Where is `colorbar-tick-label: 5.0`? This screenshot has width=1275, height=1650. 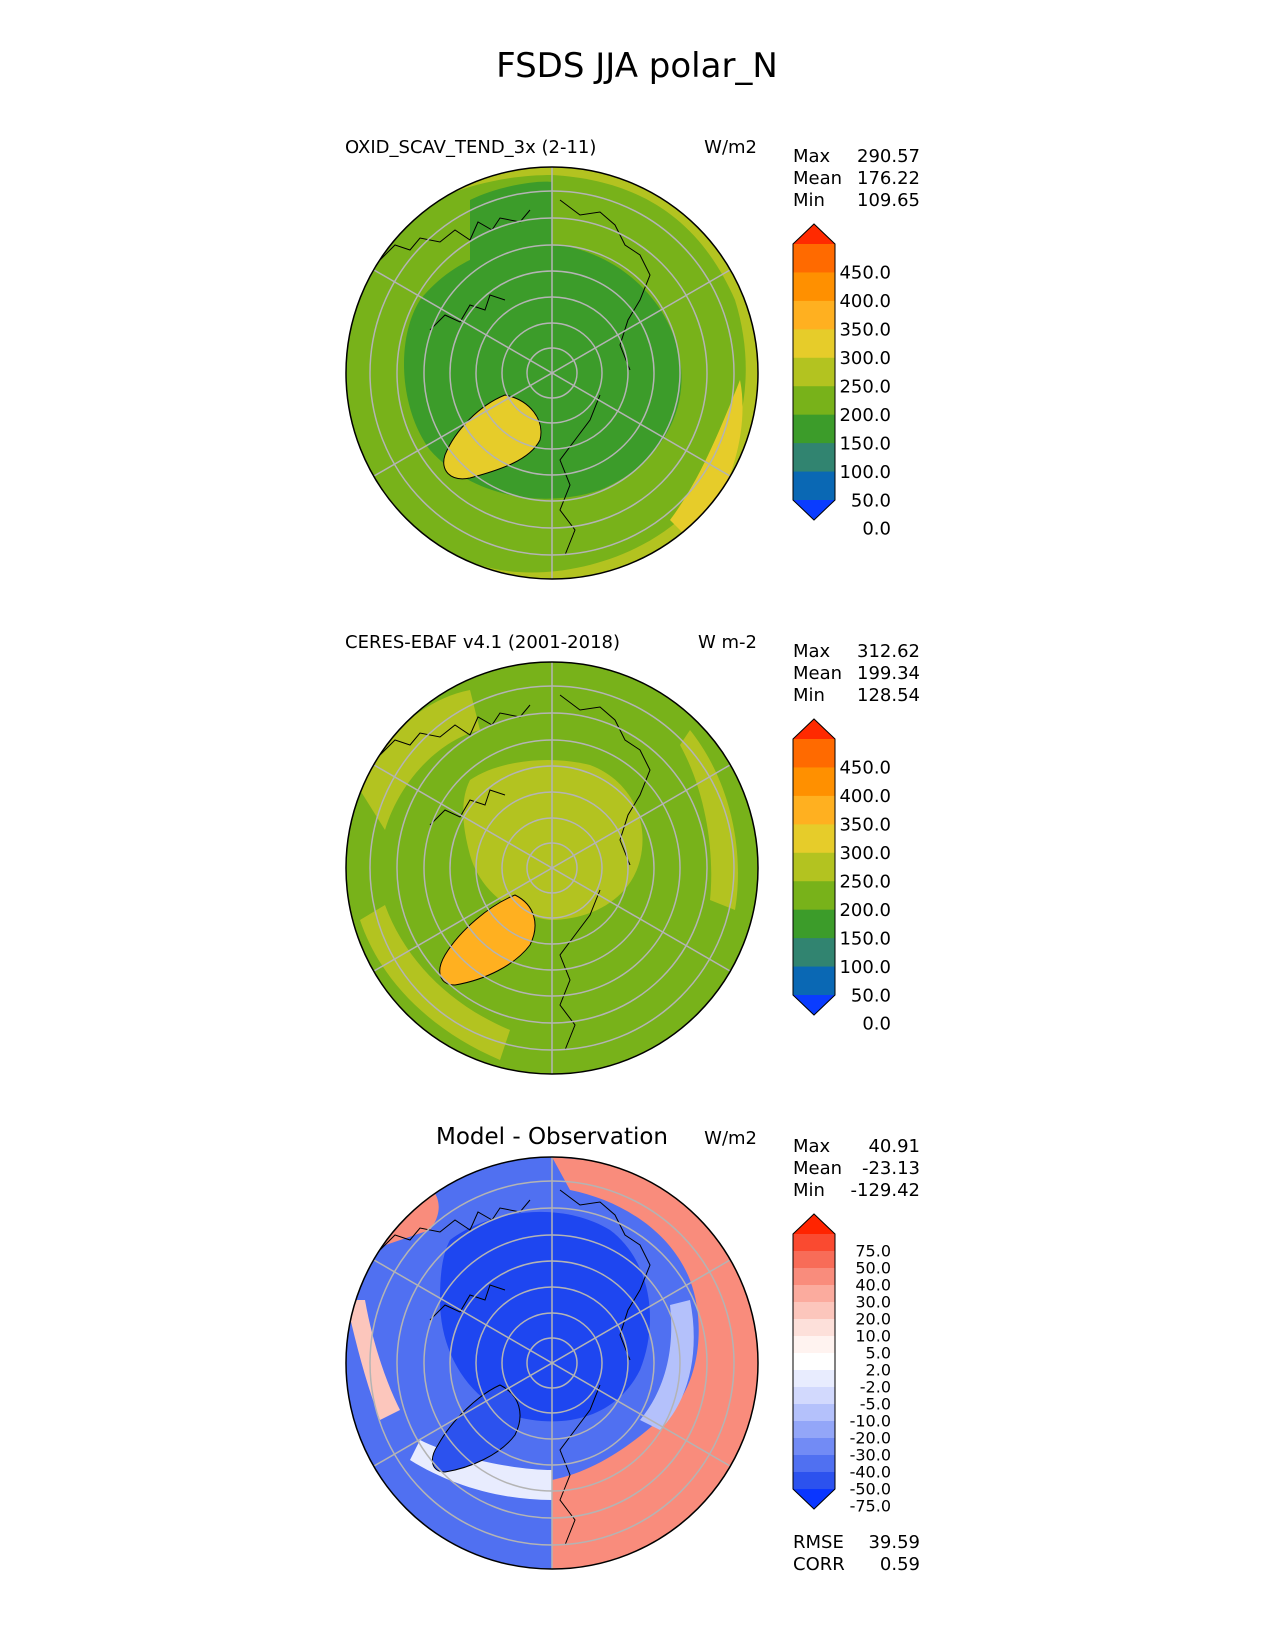 colorbar-tick-label: 5.0 is located at coordinates (878, 1353).